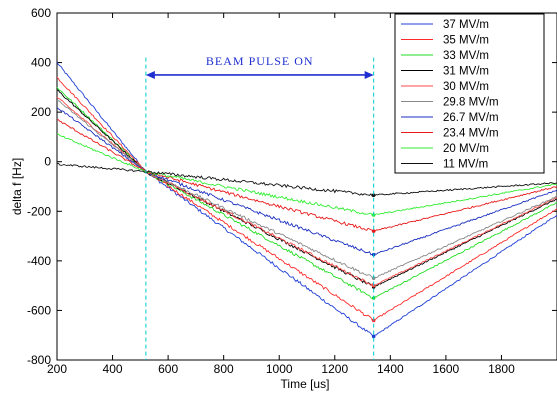  What do you see at coordinates (17, 186) in the screenshot?
I see `y-axis-title: delta f [Hz]` at bounding box center [17, 186].